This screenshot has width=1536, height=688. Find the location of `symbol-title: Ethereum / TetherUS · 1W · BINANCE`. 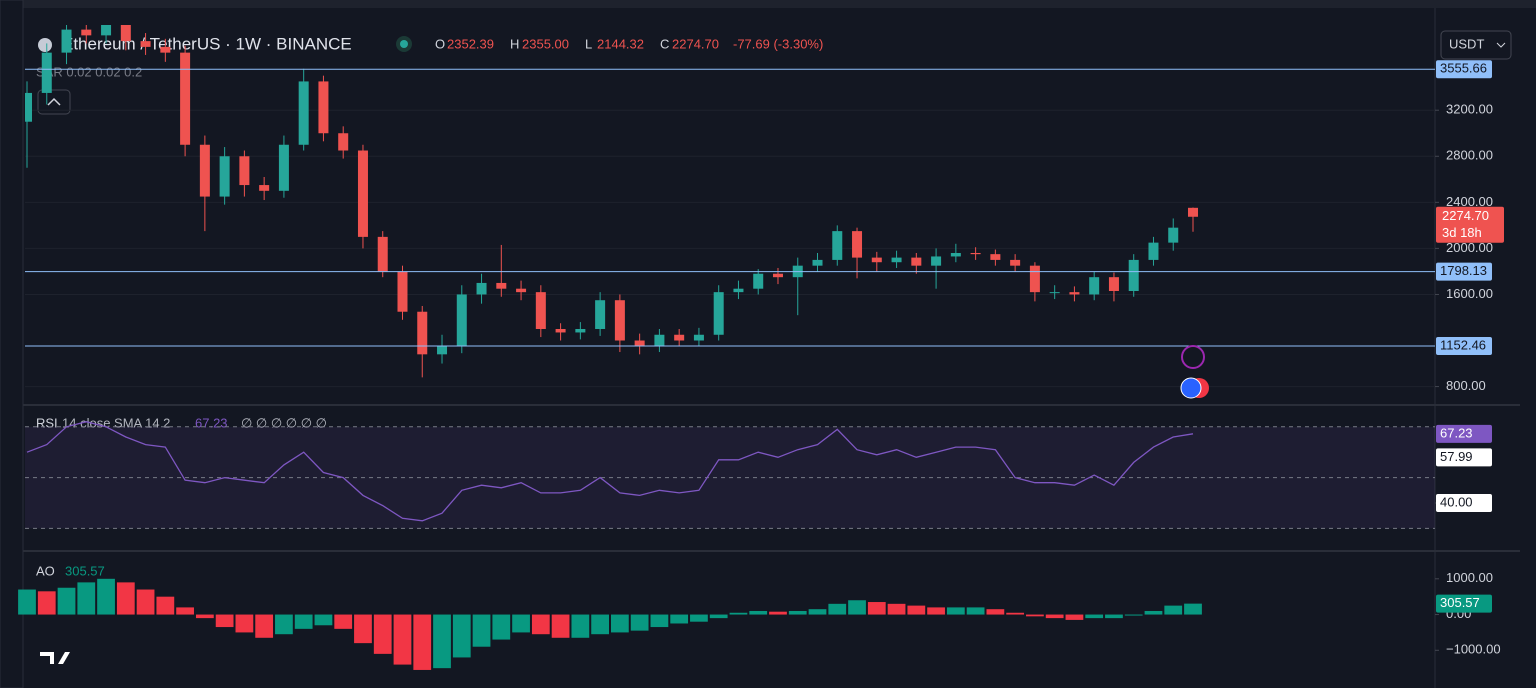

symbol-title: Ethereum / TetherUS · 1W · BINANCE is located at coordinates (207, 43).